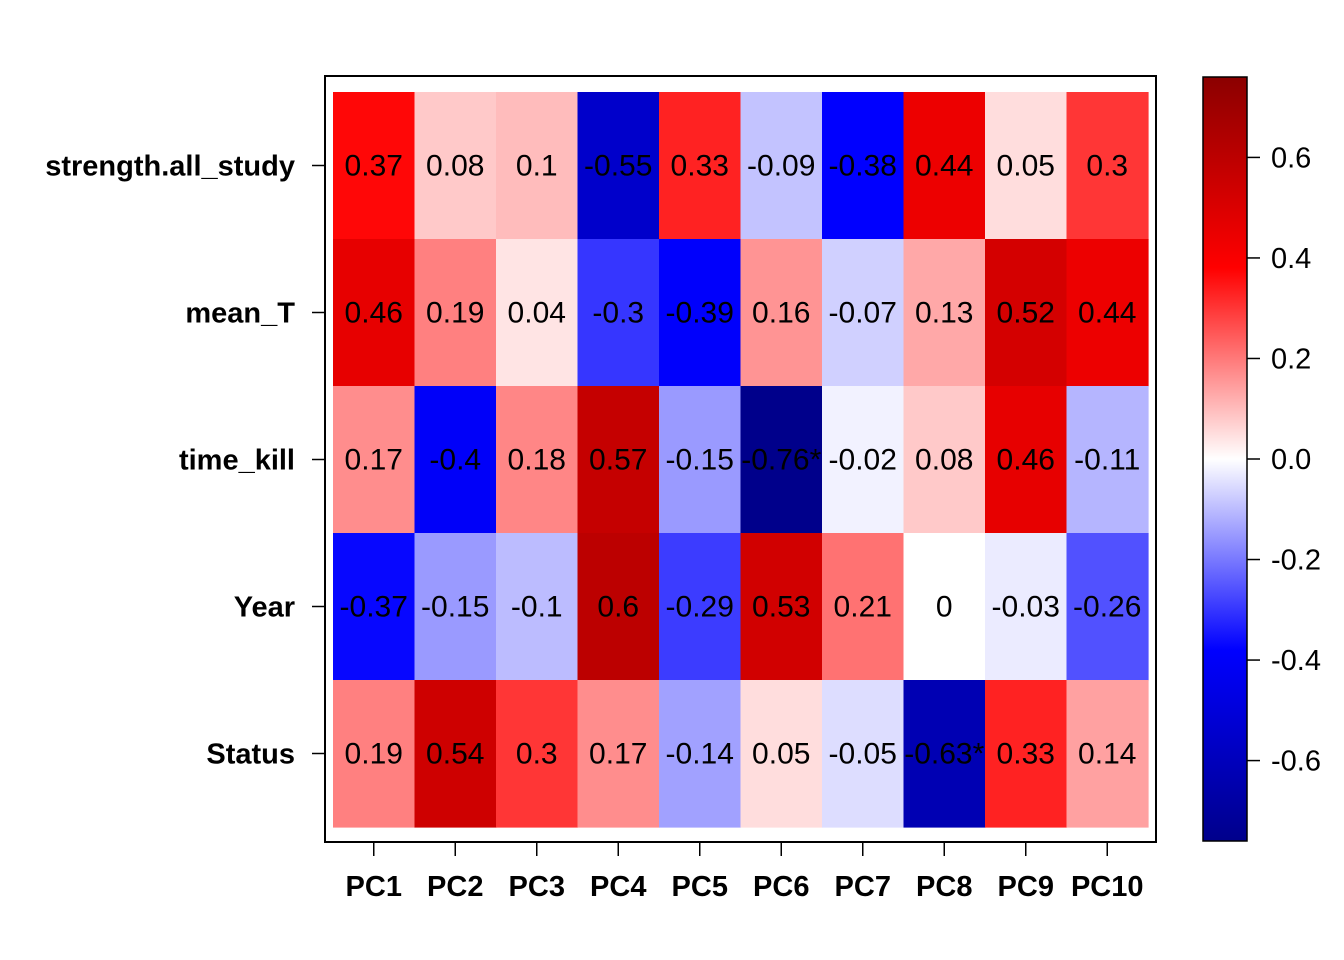  Describe the element at coordinates (374, 166) in the screenshot. I see `cell-value-label: 0.37` at that location.